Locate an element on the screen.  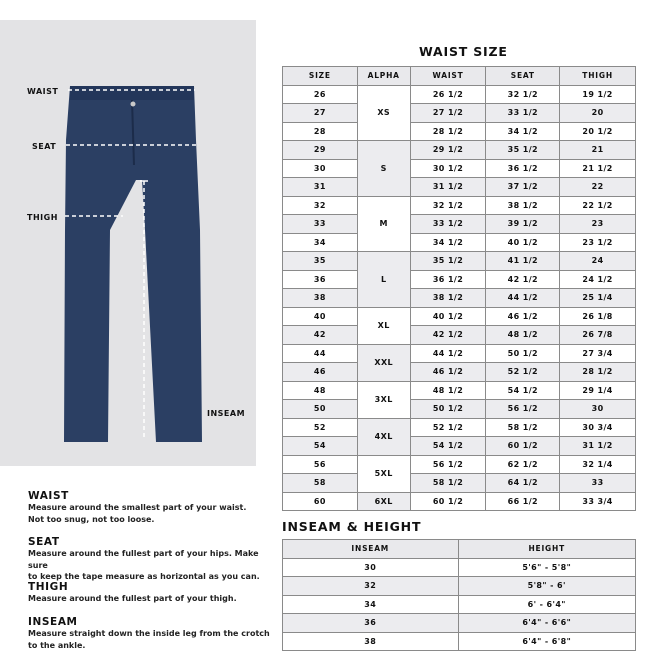
table-row: 60 6XL 60 1/2 66 1/2 33 3/4 is located at coordinates (459, 501).